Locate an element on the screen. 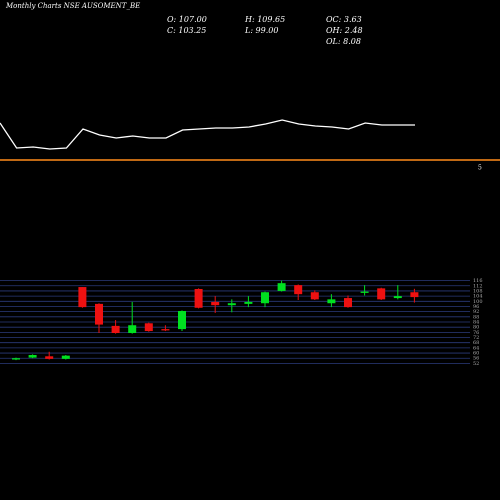 The image size is (500, 500). y-tick-label: 72 is located at coordinates (476, 338).